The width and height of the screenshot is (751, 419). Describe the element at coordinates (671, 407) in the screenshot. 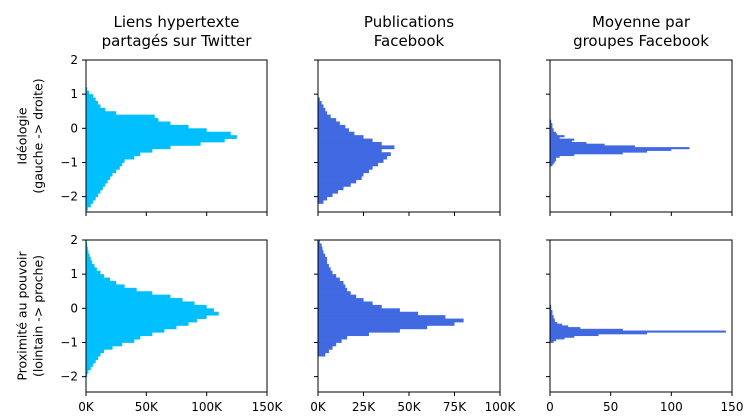

I see `x-tick-label: 100` at that location.